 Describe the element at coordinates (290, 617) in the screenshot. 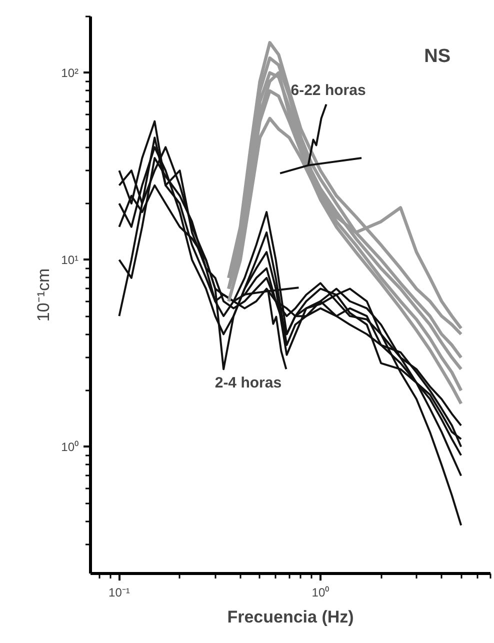

I see `x-axis-title: Frecuencia (Hz)` at that location.